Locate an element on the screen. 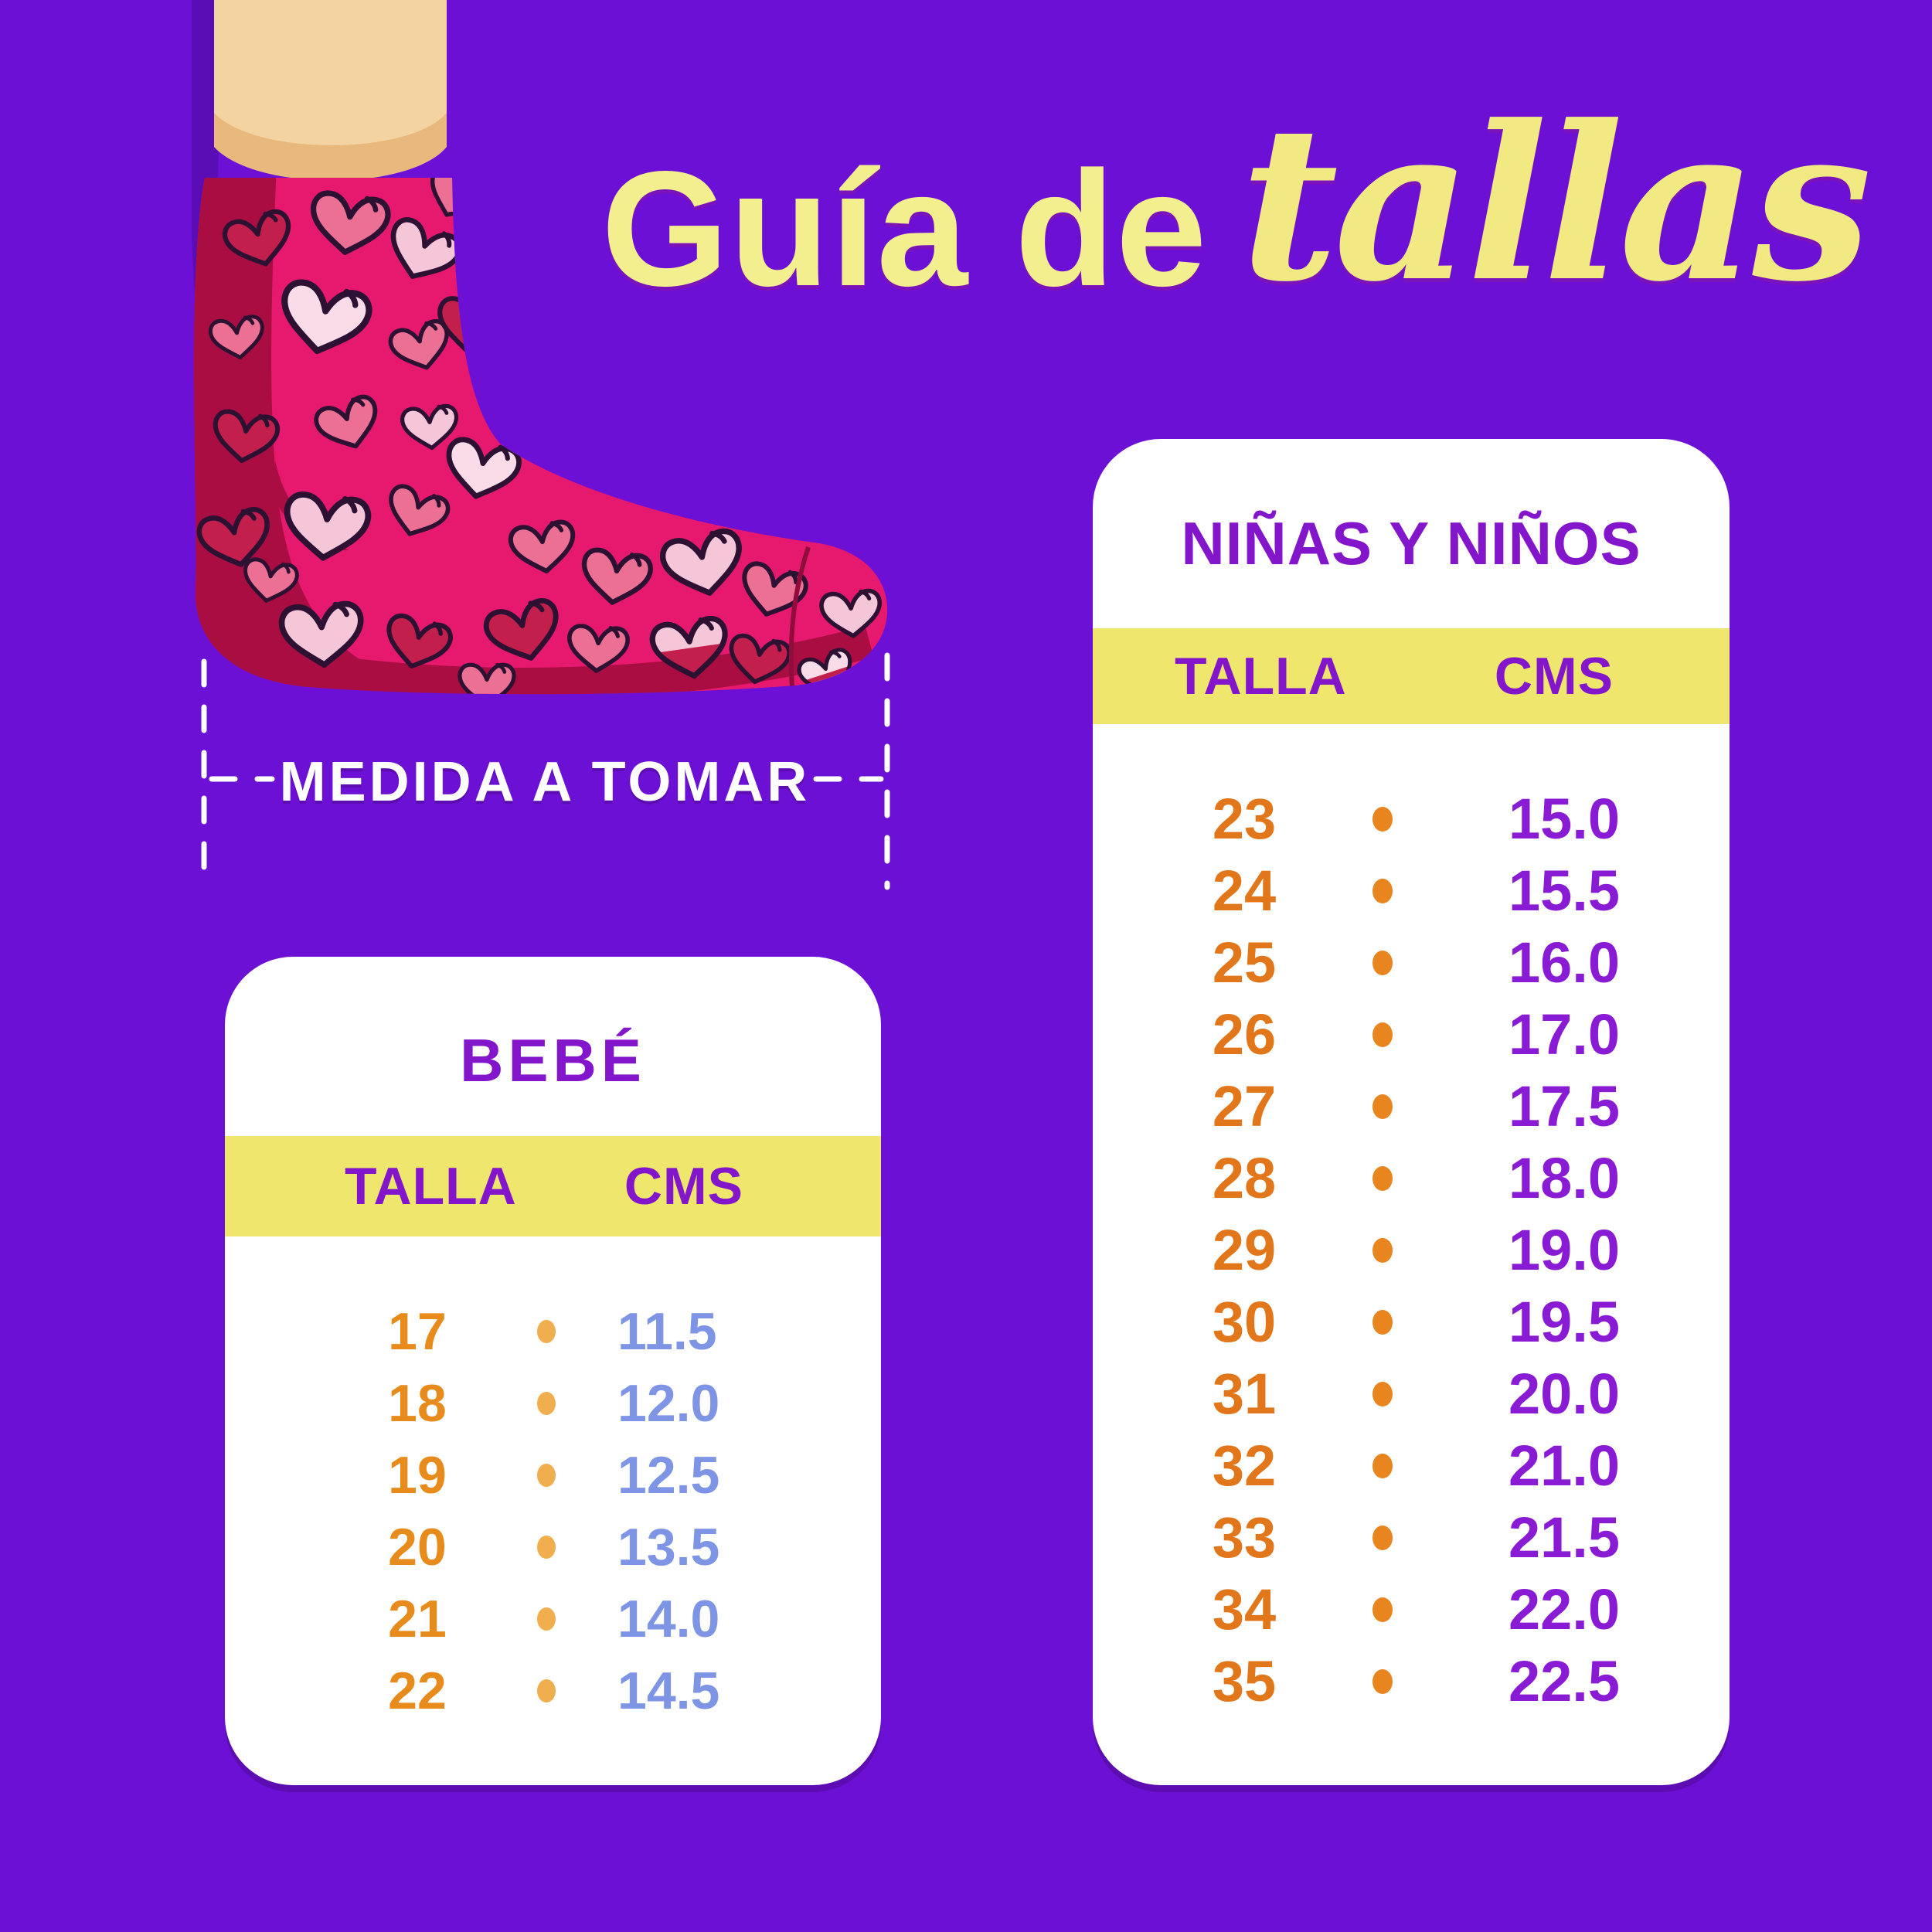 The width and height of the screenshot is (1932, 1932). cms-value: 17.5 is located at coordinates (1565, 1106).